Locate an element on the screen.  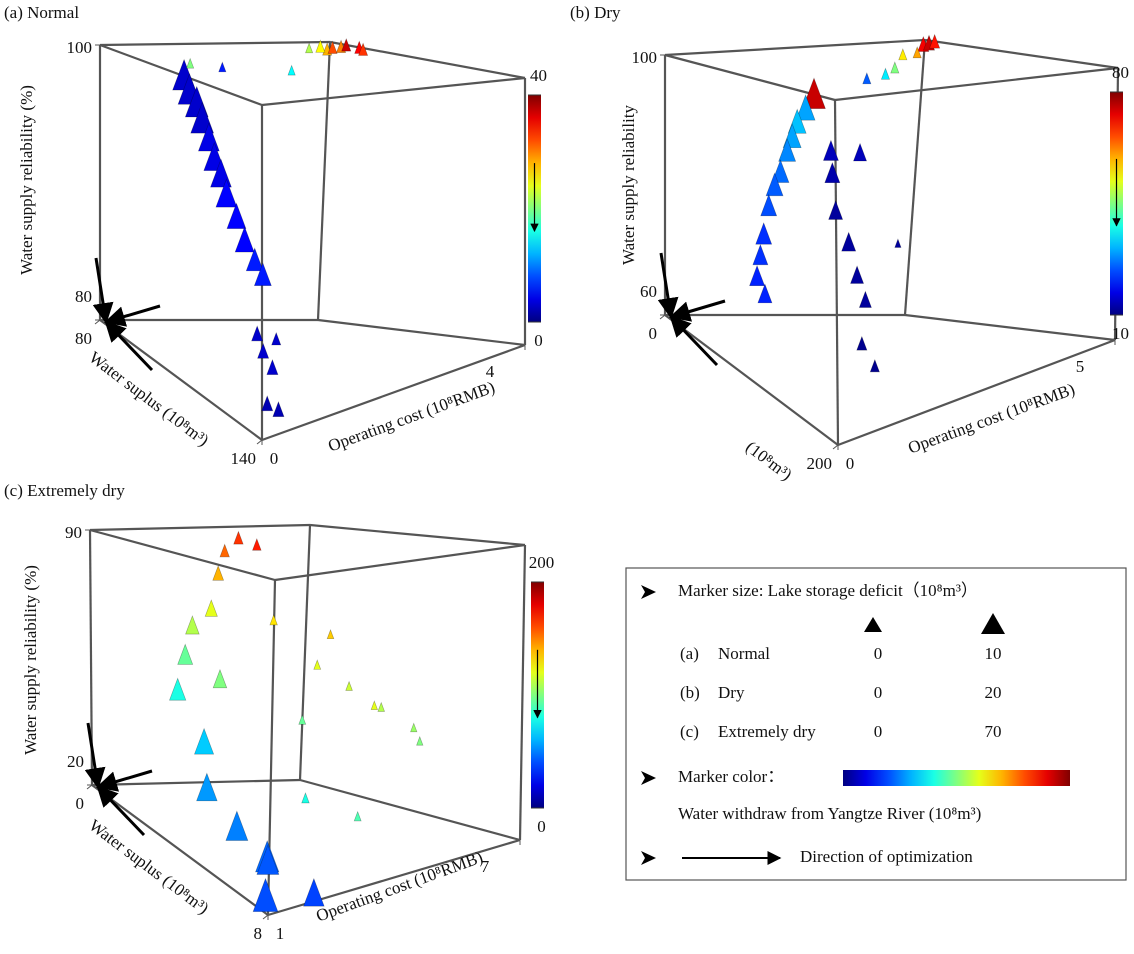
legend-colorbar is located at coordinates (956, 778).